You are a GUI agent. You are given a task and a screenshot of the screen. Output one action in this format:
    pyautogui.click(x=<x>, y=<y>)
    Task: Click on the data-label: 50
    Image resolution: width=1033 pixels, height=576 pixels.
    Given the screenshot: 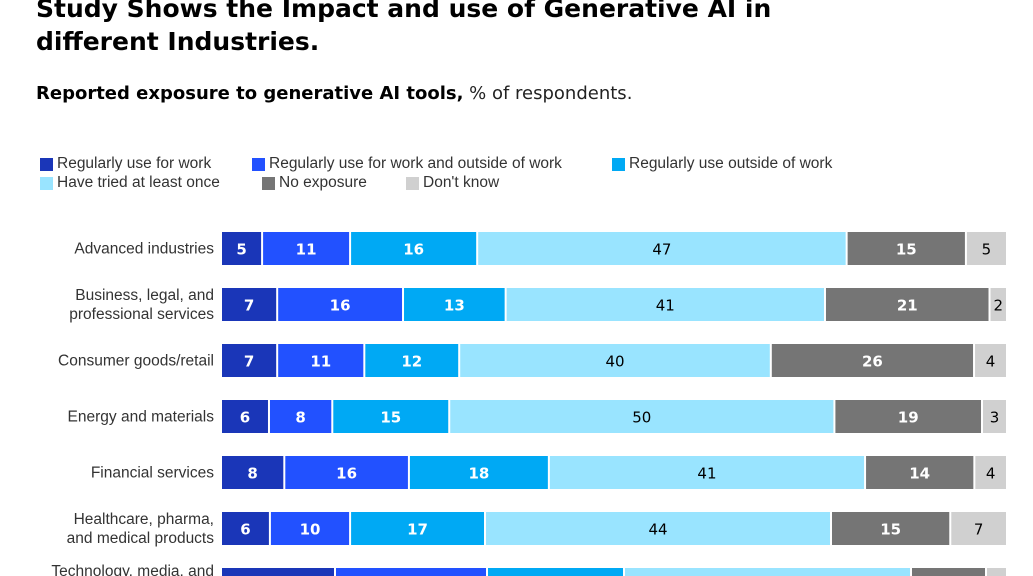 What is the action you would take?
    pyautogui.click(x=641, y=418)
    